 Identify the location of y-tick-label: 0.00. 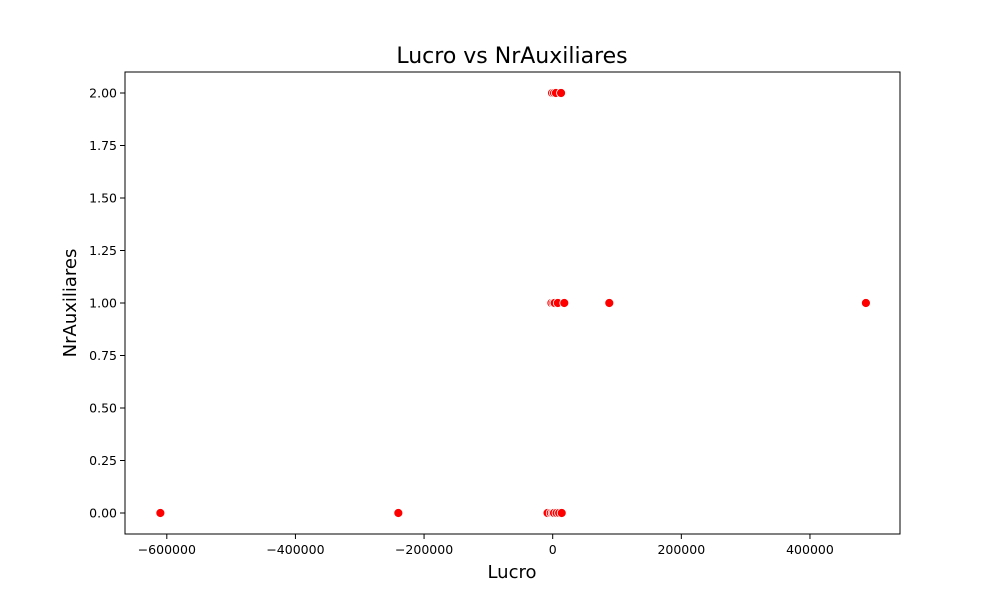
(103, 513).